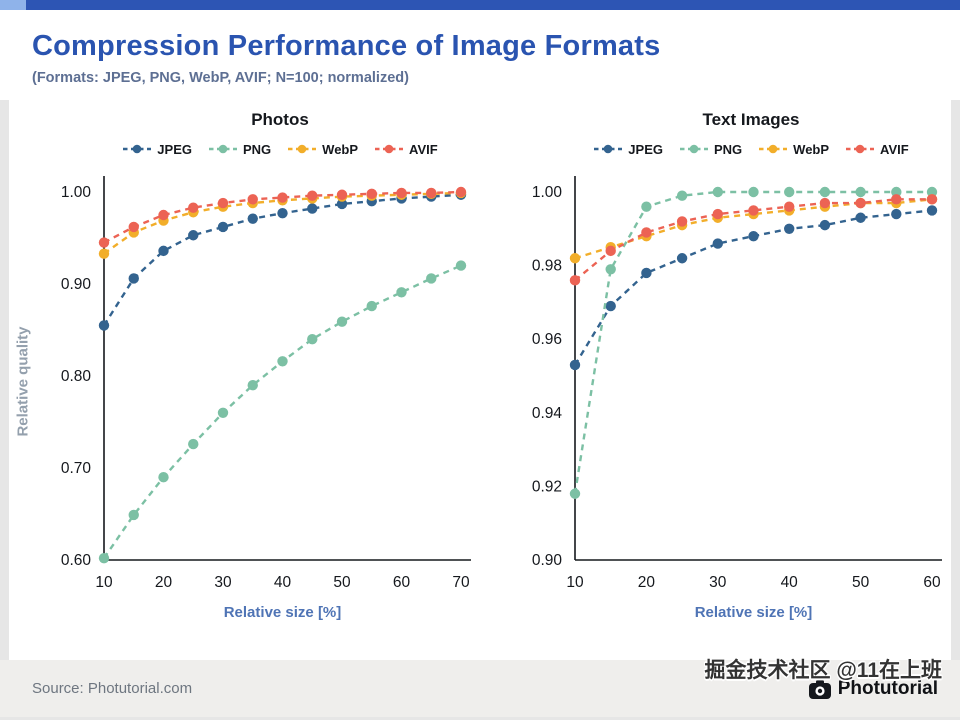 This screenshot has height=720, width=960. What do you see at coordinates (76, 560) in the screenshot?
I see `svg-text: 0.60` at bounding box center [76, 560].